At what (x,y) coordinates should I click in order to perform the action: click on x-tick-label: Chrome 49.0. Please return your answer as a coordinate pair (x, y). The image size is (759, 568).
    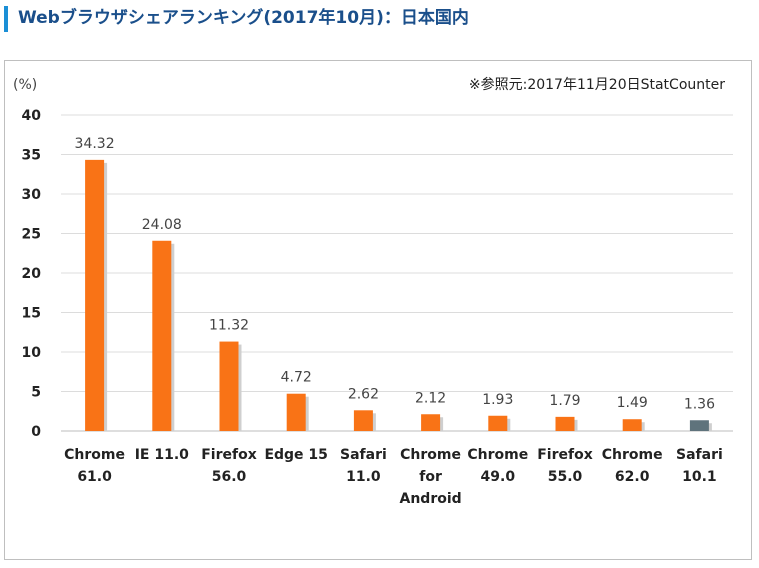
    Looking at the image, I should click on (497, 466).